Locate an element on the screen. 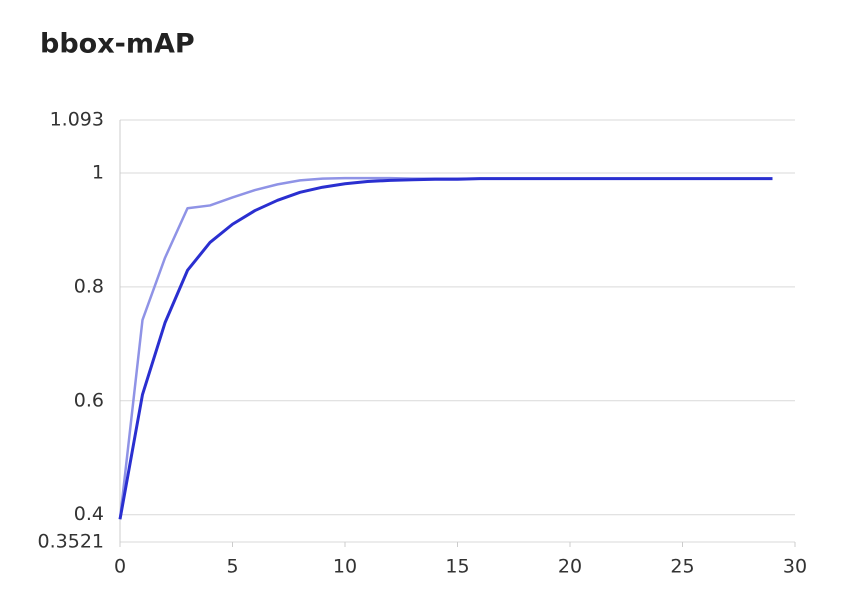  x-tick-label: 10 is located at coordinates (345, 567).